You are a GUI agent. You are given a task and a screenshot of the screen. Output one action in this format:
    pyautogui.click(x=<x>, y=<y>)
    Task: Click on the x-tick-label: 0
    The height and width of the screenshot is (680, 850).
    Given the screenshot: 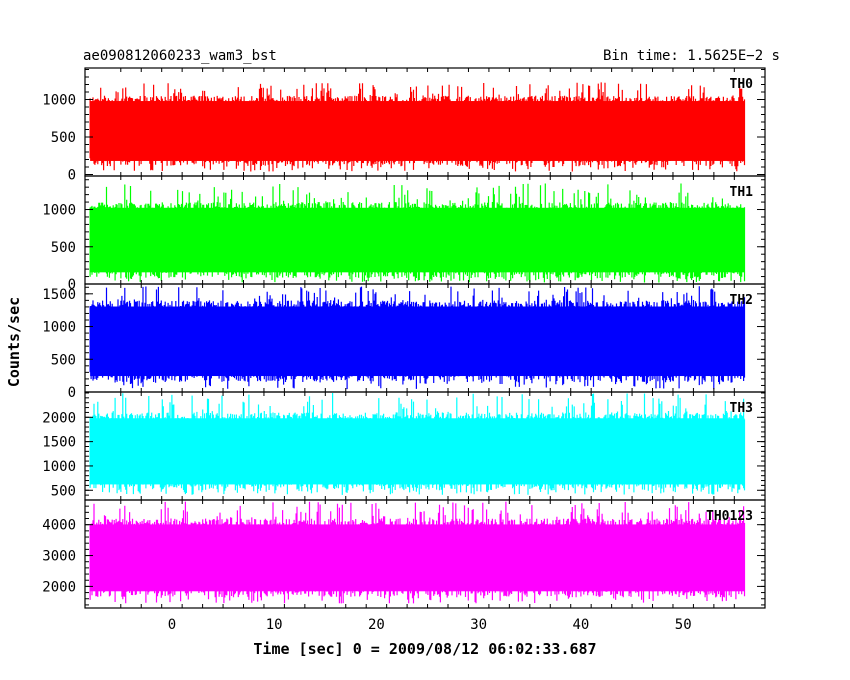 What is the action you would take?
    pyautogui.click(x=172, y=625)
    